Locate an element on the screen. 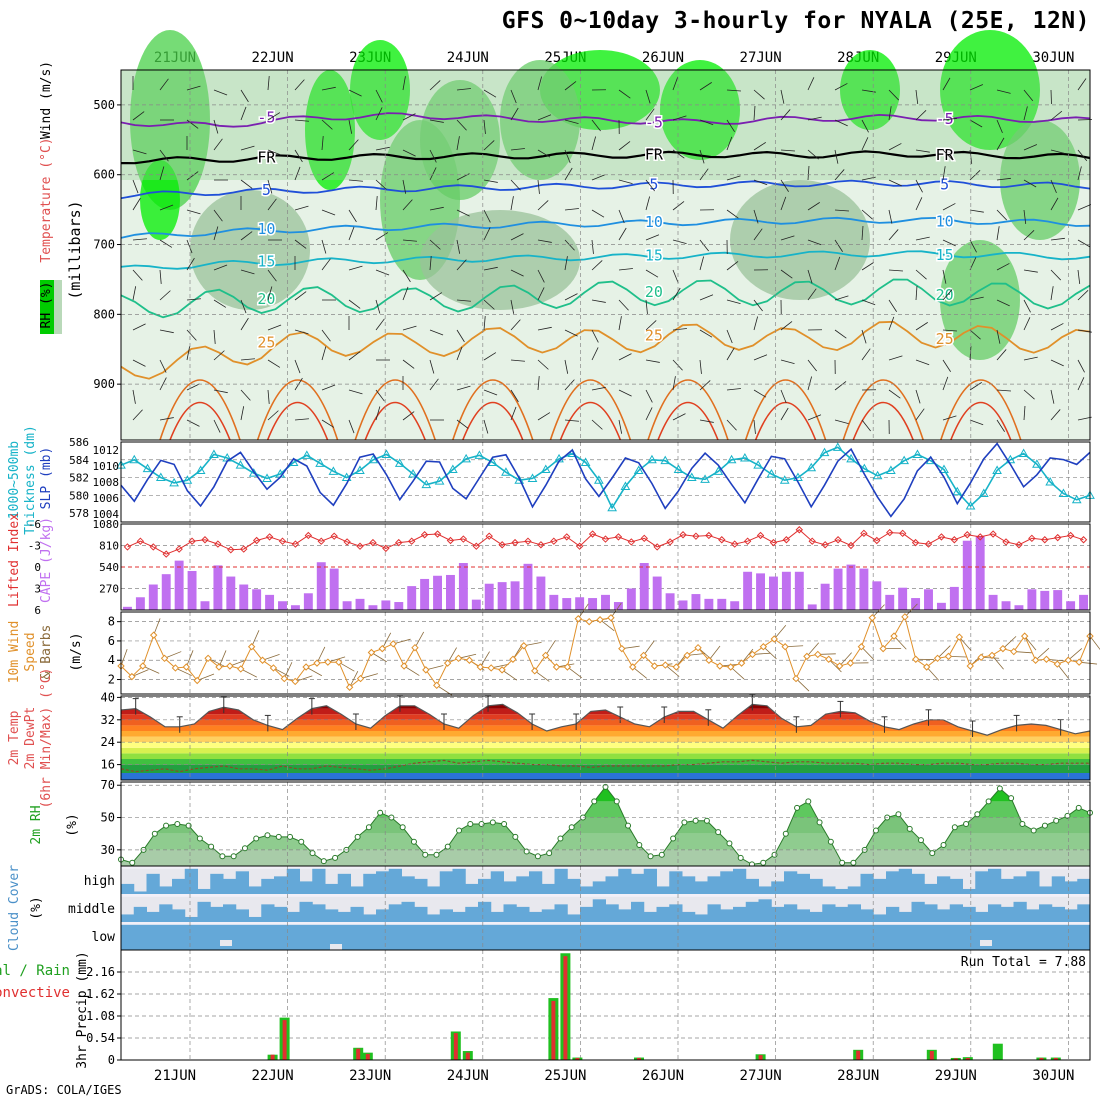  pressure-tick: 600 is located at coordinates (104, 175).